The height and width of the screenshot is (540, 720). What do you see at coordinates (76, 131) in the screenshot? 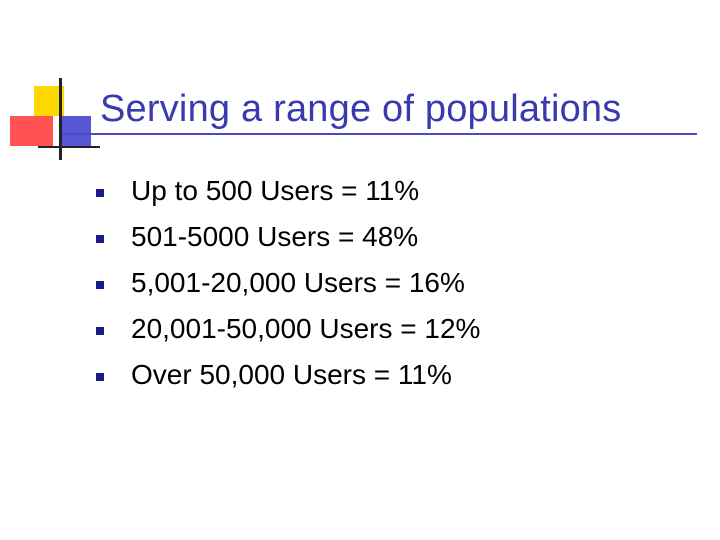
I see `logo-blue-square` at bounding box center [76, 131].